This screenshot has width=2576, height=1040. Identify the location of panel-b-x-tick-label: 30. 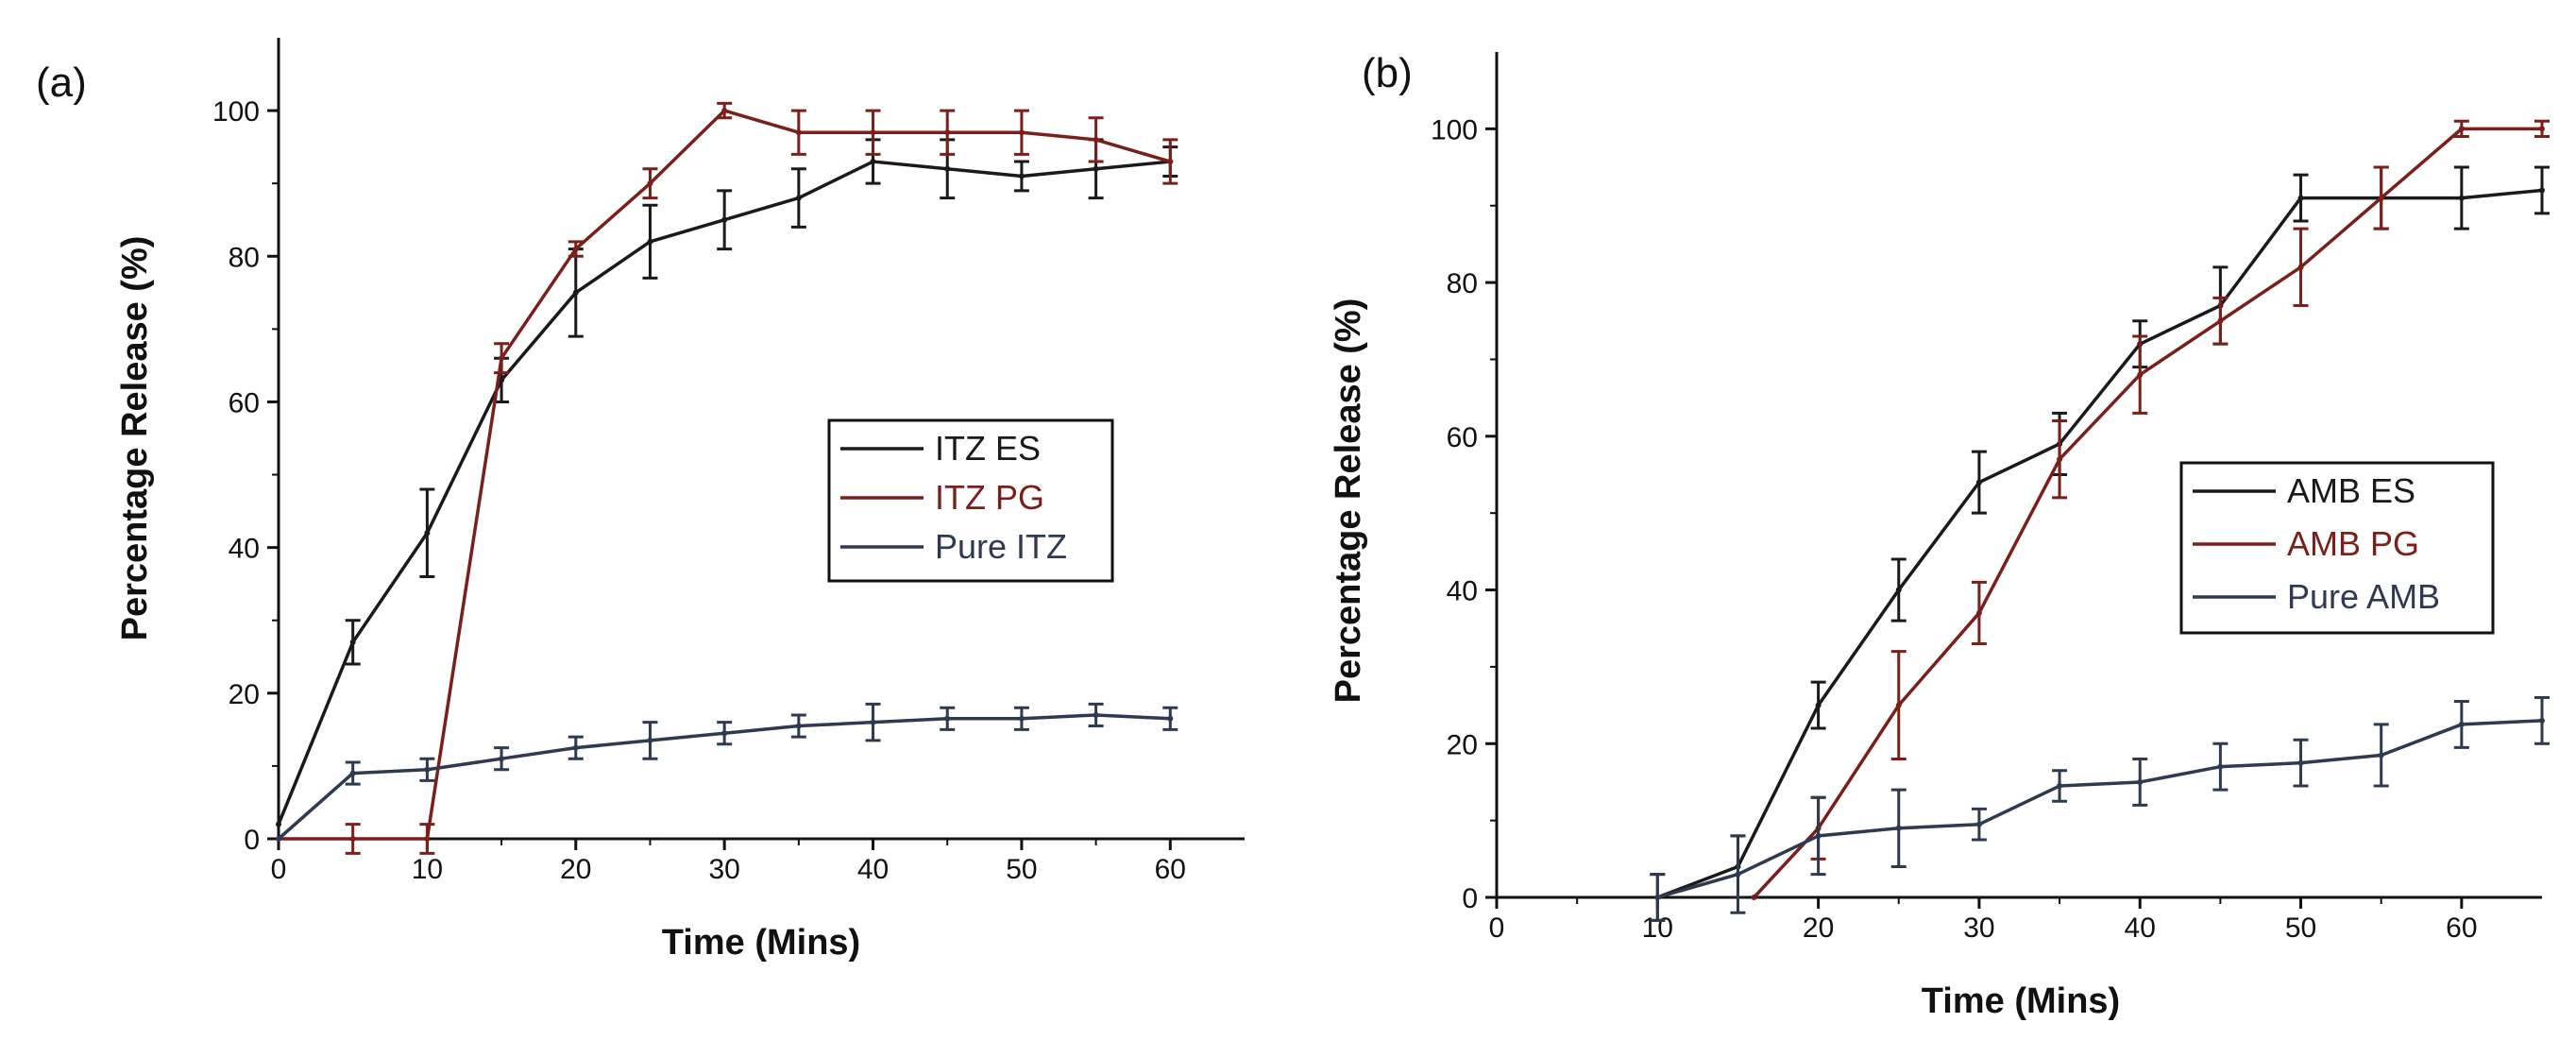
(1978, 928).